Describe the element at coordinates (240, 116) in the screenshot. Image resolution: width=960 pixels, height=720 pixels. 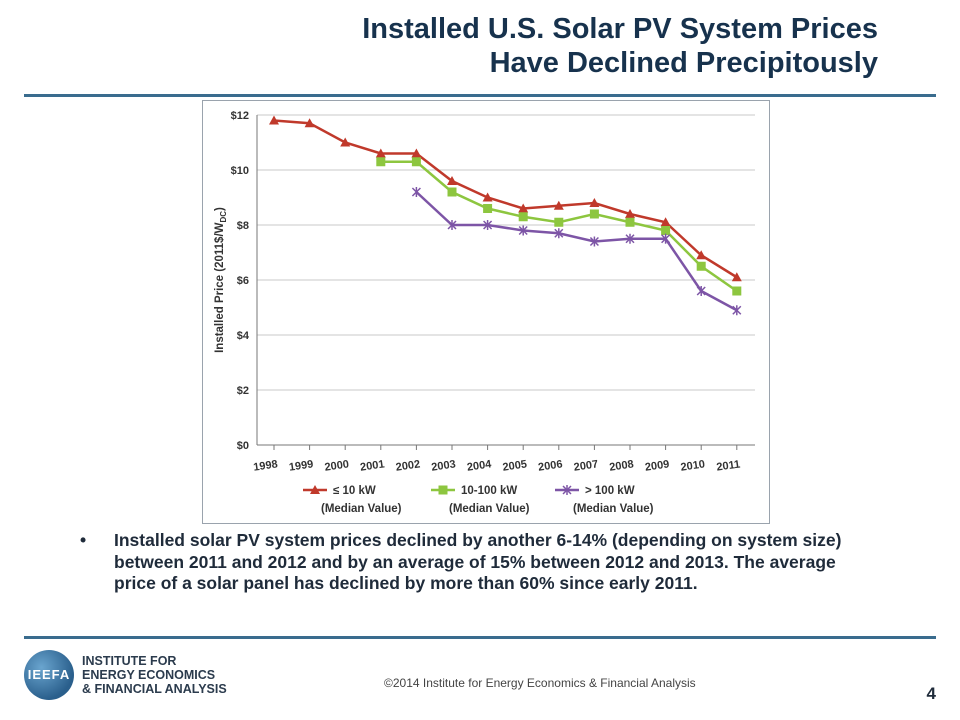
I see `y-tick-label: $12` at that location.